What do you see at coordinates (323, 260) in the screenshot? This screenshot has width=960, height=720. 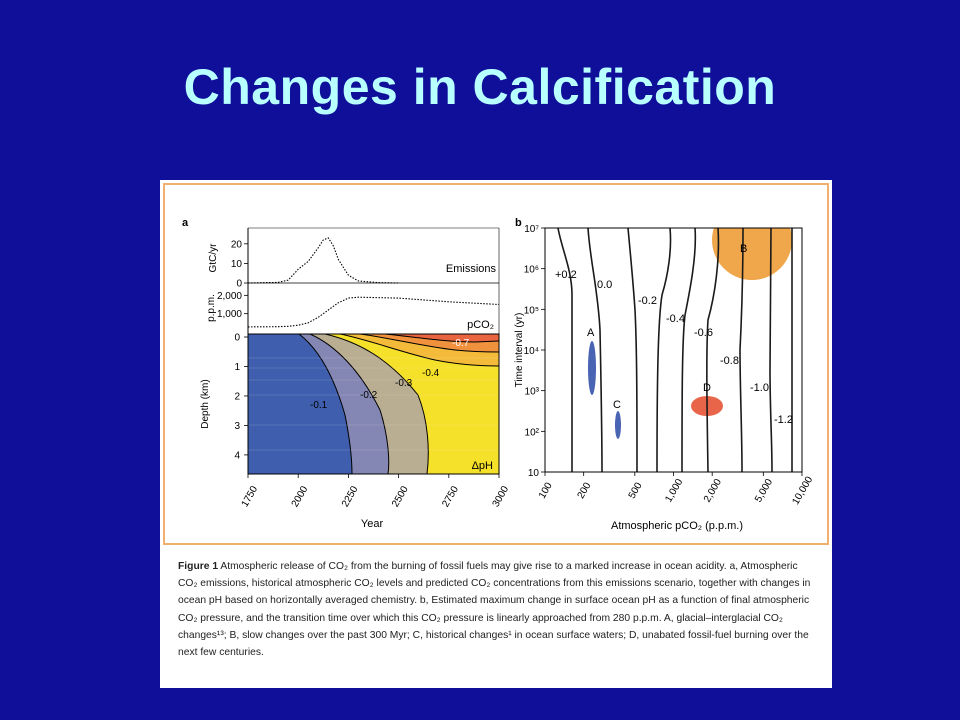 I see `emissions-line` at bounding box center [323, 260].